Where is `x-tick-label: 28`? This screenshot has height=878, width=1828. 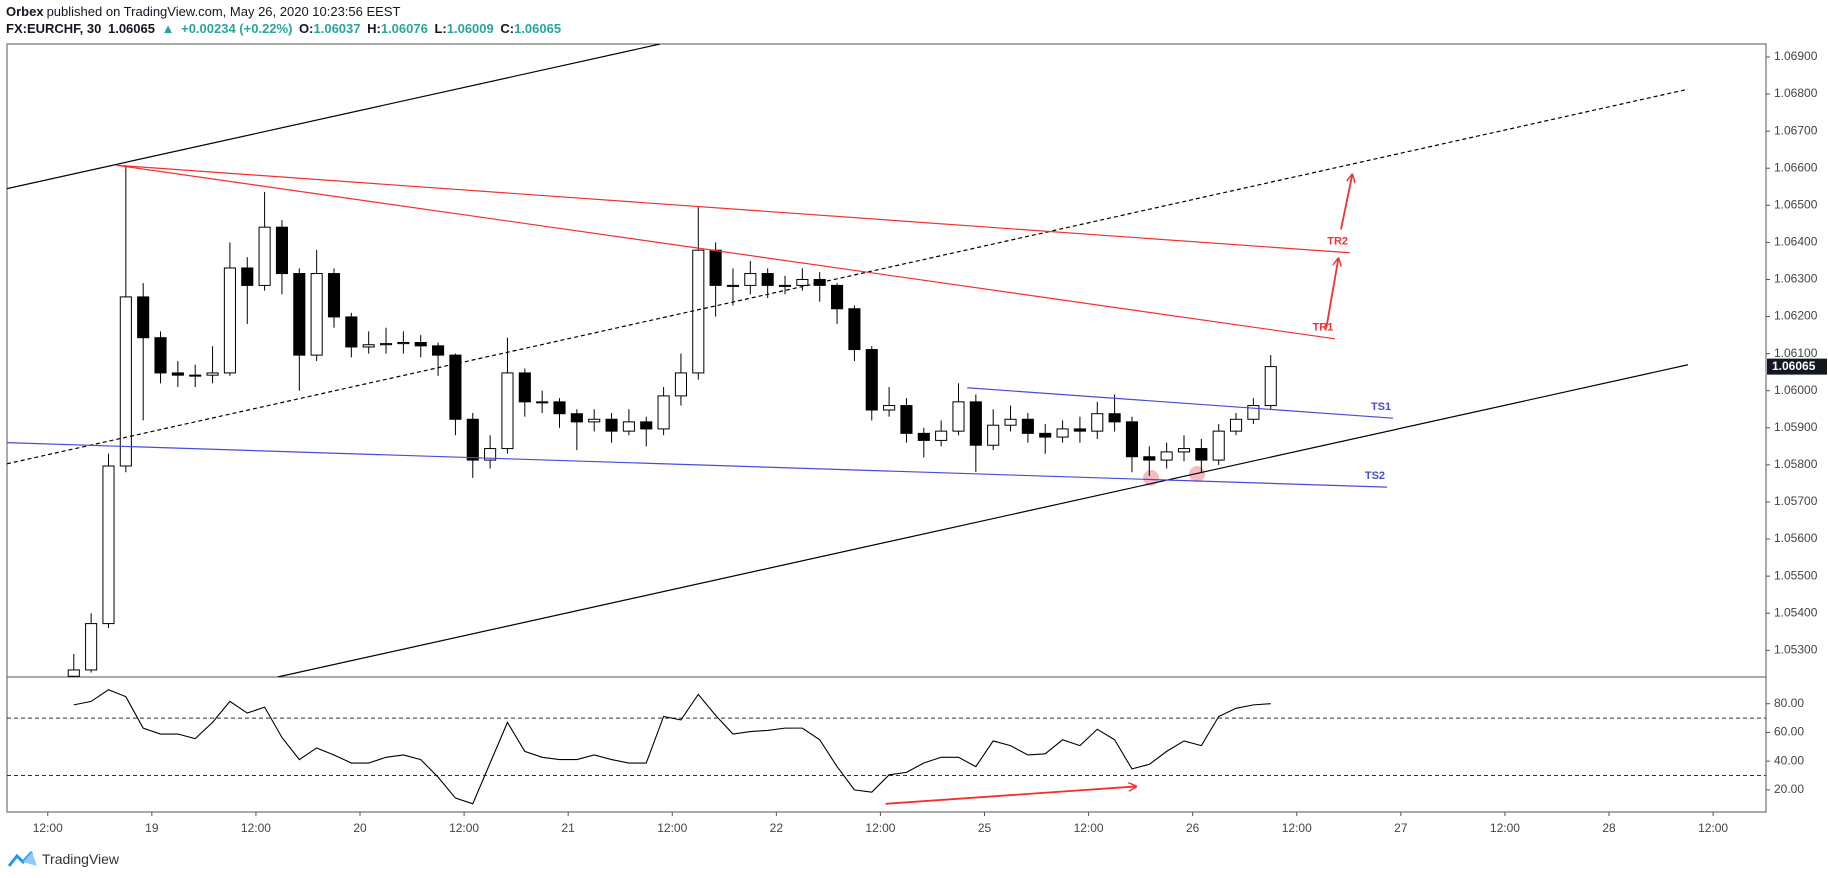 x-tick-label: 28 is located at coordinates (1609, 828).